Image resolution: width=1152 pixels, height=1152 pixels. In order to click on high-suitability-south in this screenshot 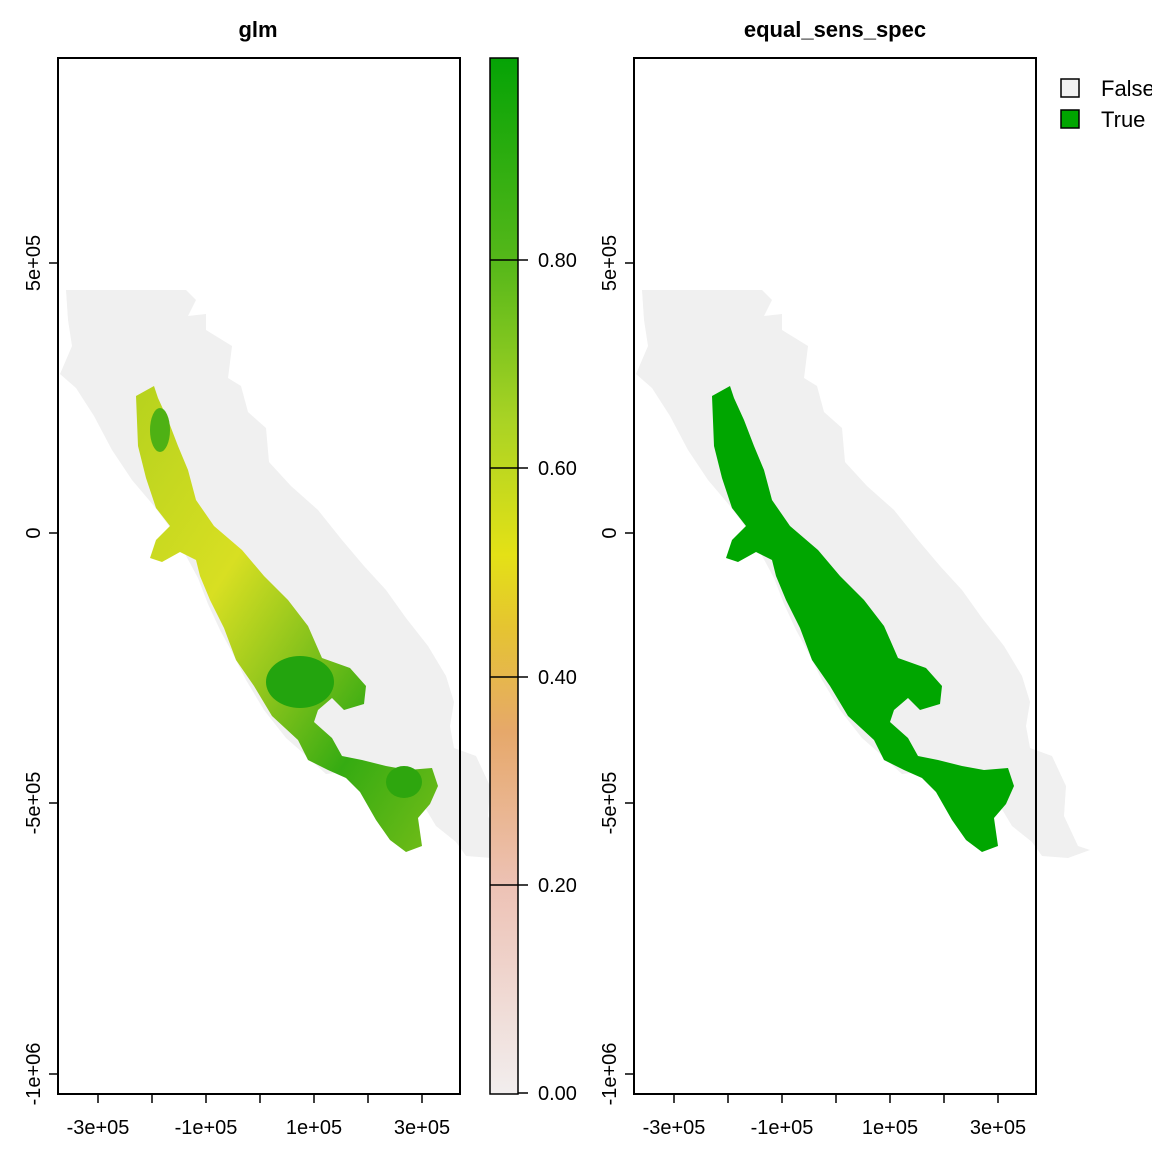, I will do `click(404, 782)`.